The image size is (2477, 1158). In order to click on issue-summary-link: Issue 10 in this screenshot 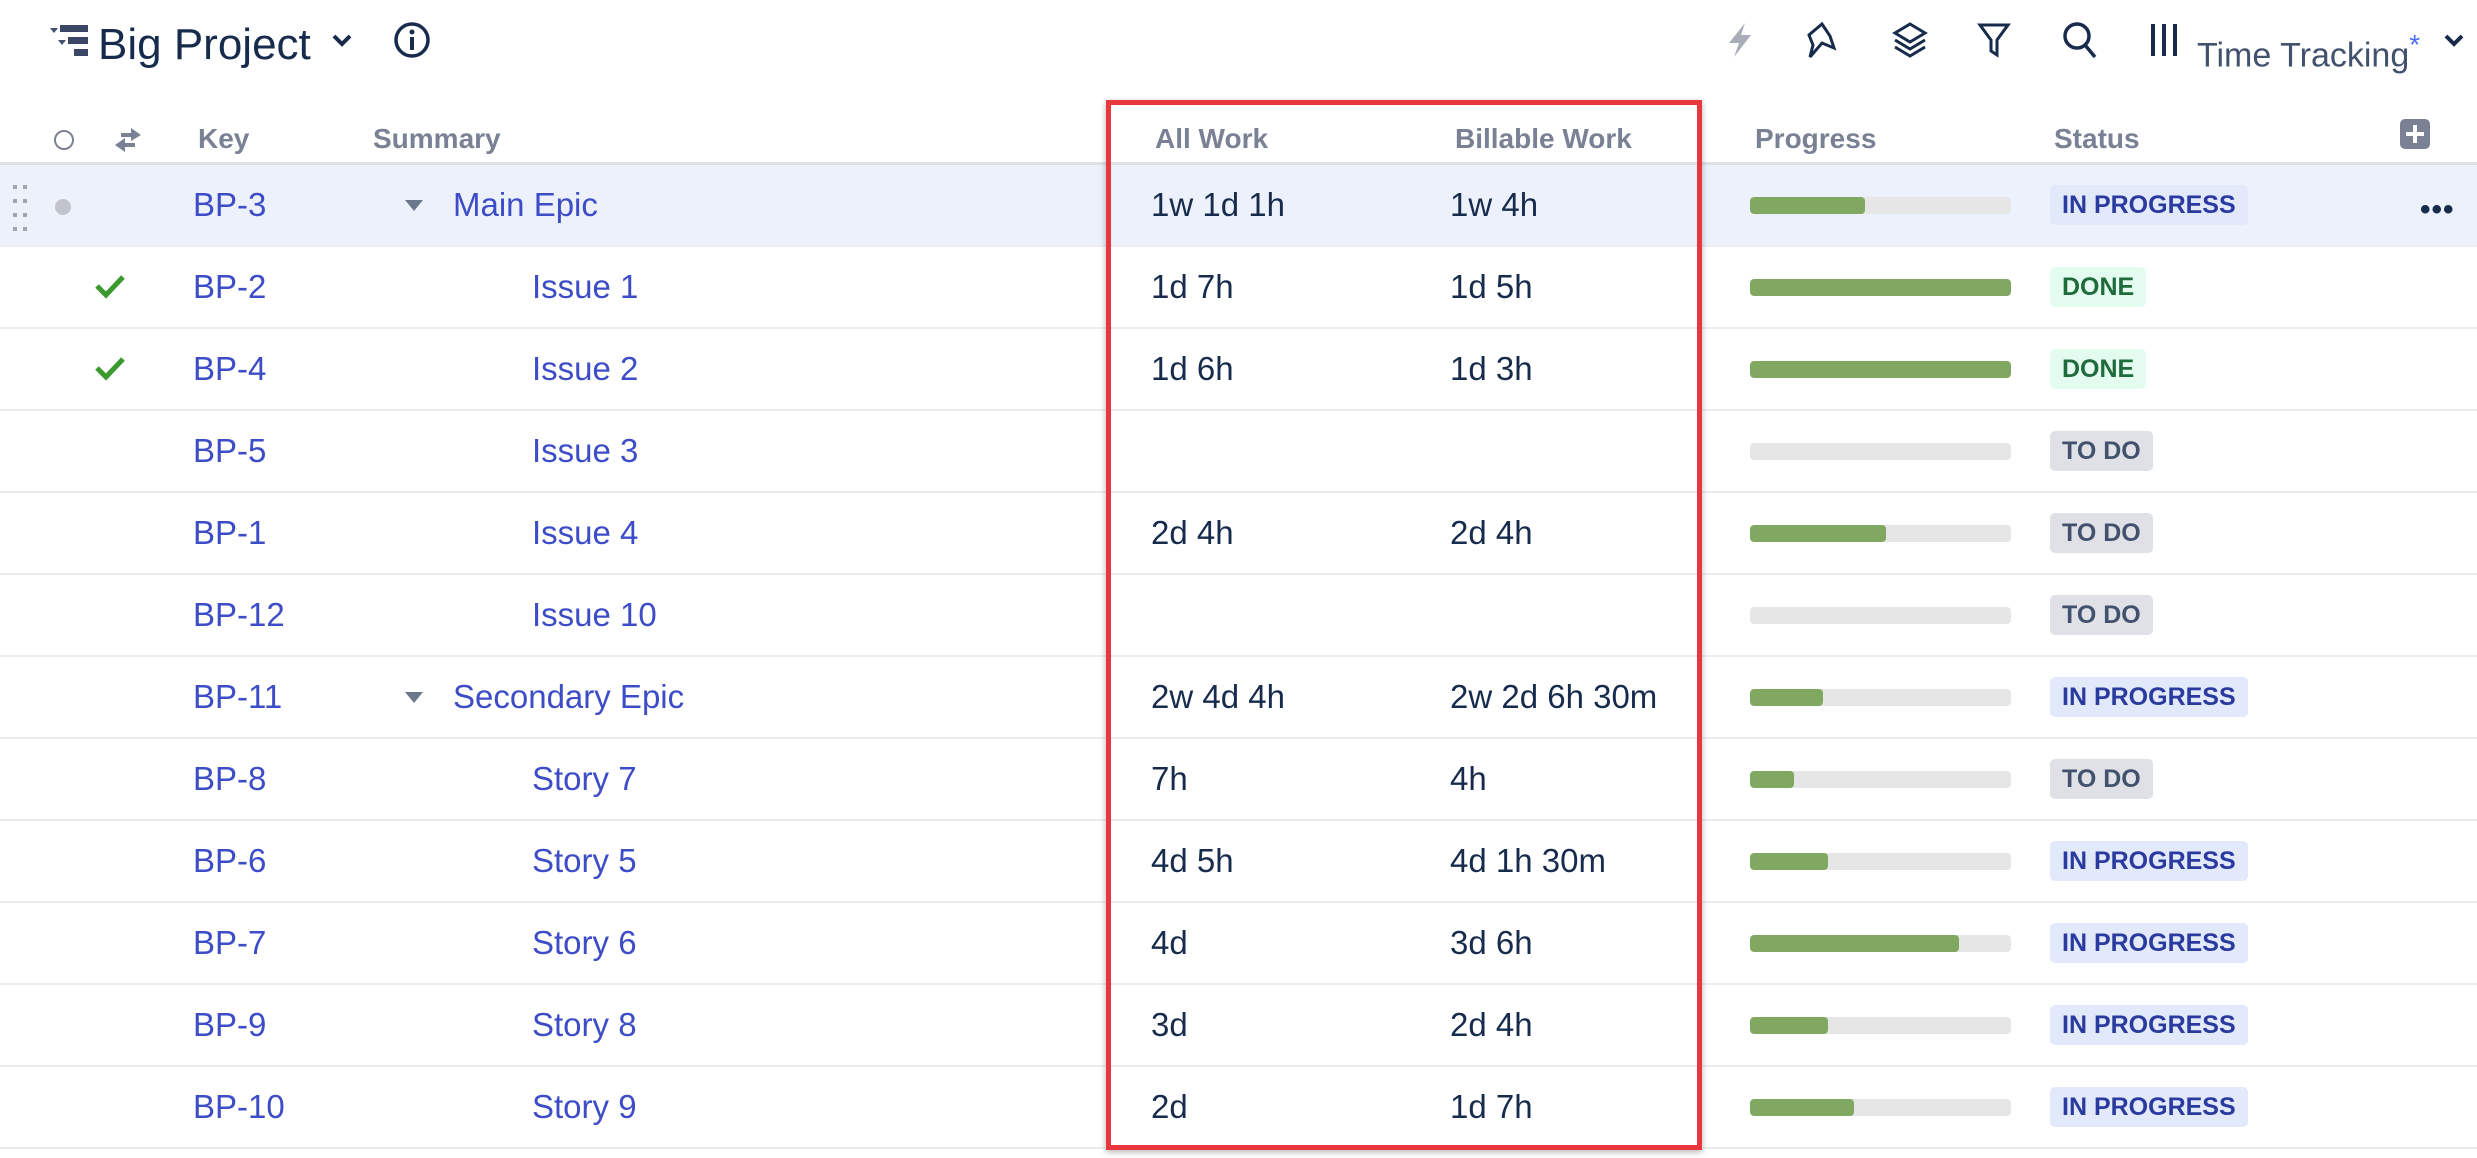, I will do `click(594, 614)`.